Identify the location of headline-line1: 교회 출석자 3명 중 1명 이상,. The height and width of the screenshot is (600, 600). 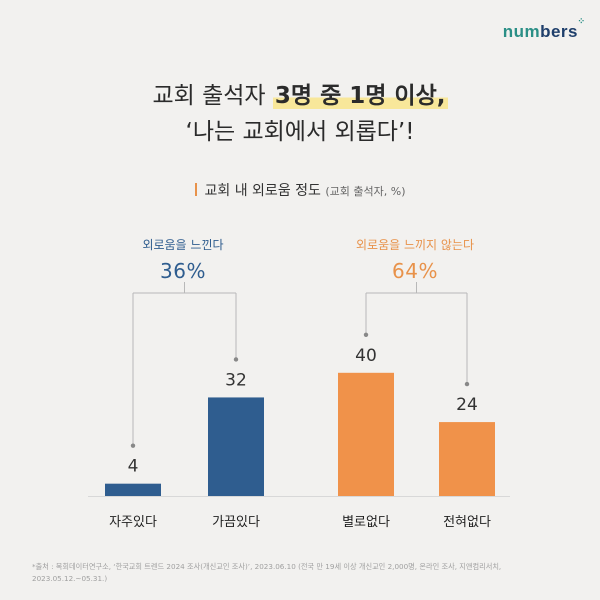
(300, 96).